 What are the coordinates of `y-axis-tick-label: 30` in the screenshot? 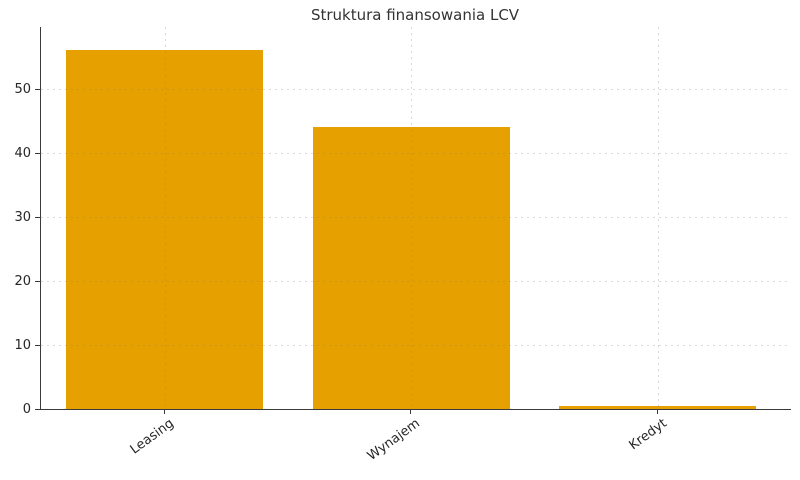 It's located at (22, 217).